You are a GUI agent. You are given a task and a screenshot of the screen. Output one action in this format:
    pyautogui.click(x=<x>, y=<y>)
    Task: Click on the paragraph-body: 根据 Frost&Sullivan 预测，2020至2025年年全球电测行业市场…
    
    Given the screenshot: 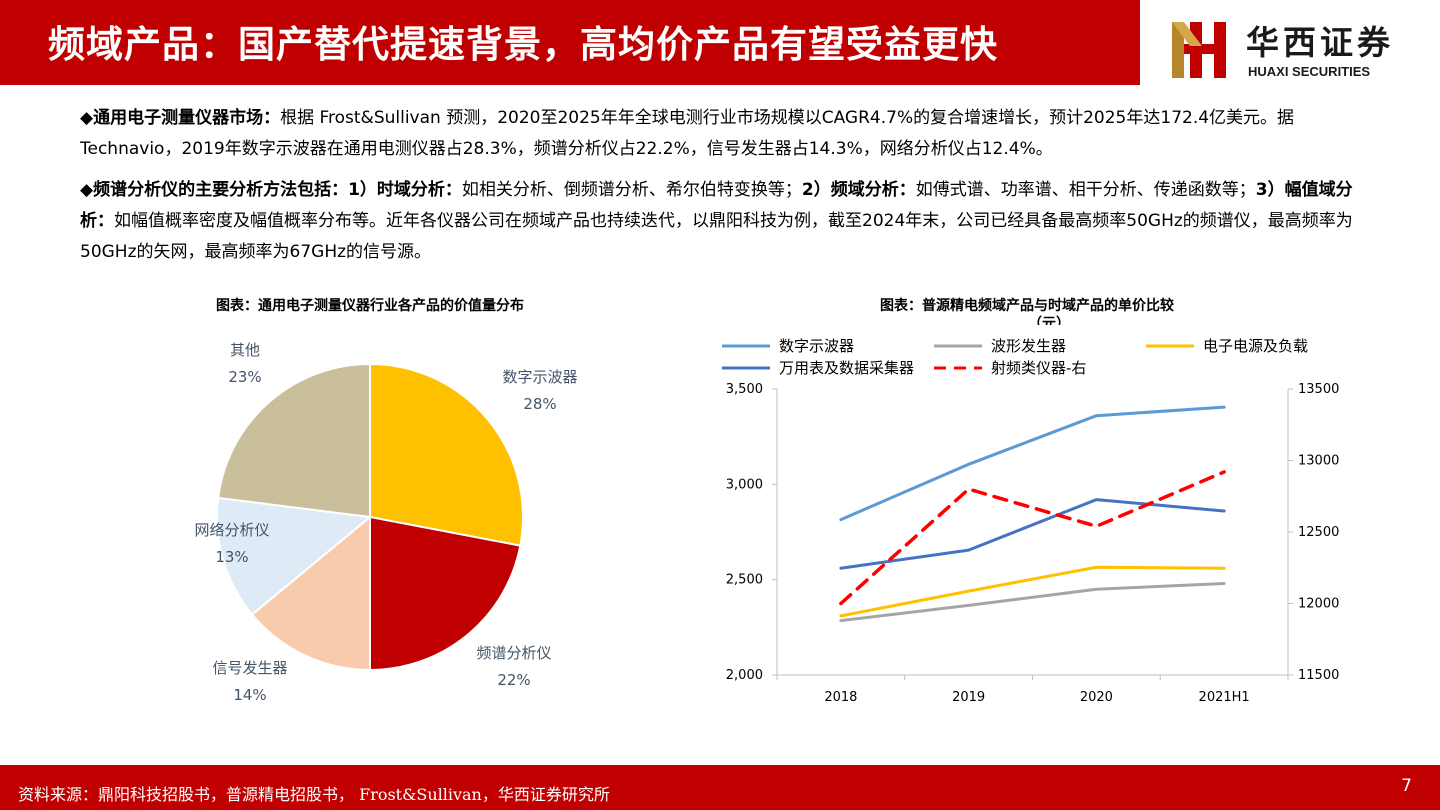 What is the action you would take?
    pyautogui.click(x=687, y=133)
    